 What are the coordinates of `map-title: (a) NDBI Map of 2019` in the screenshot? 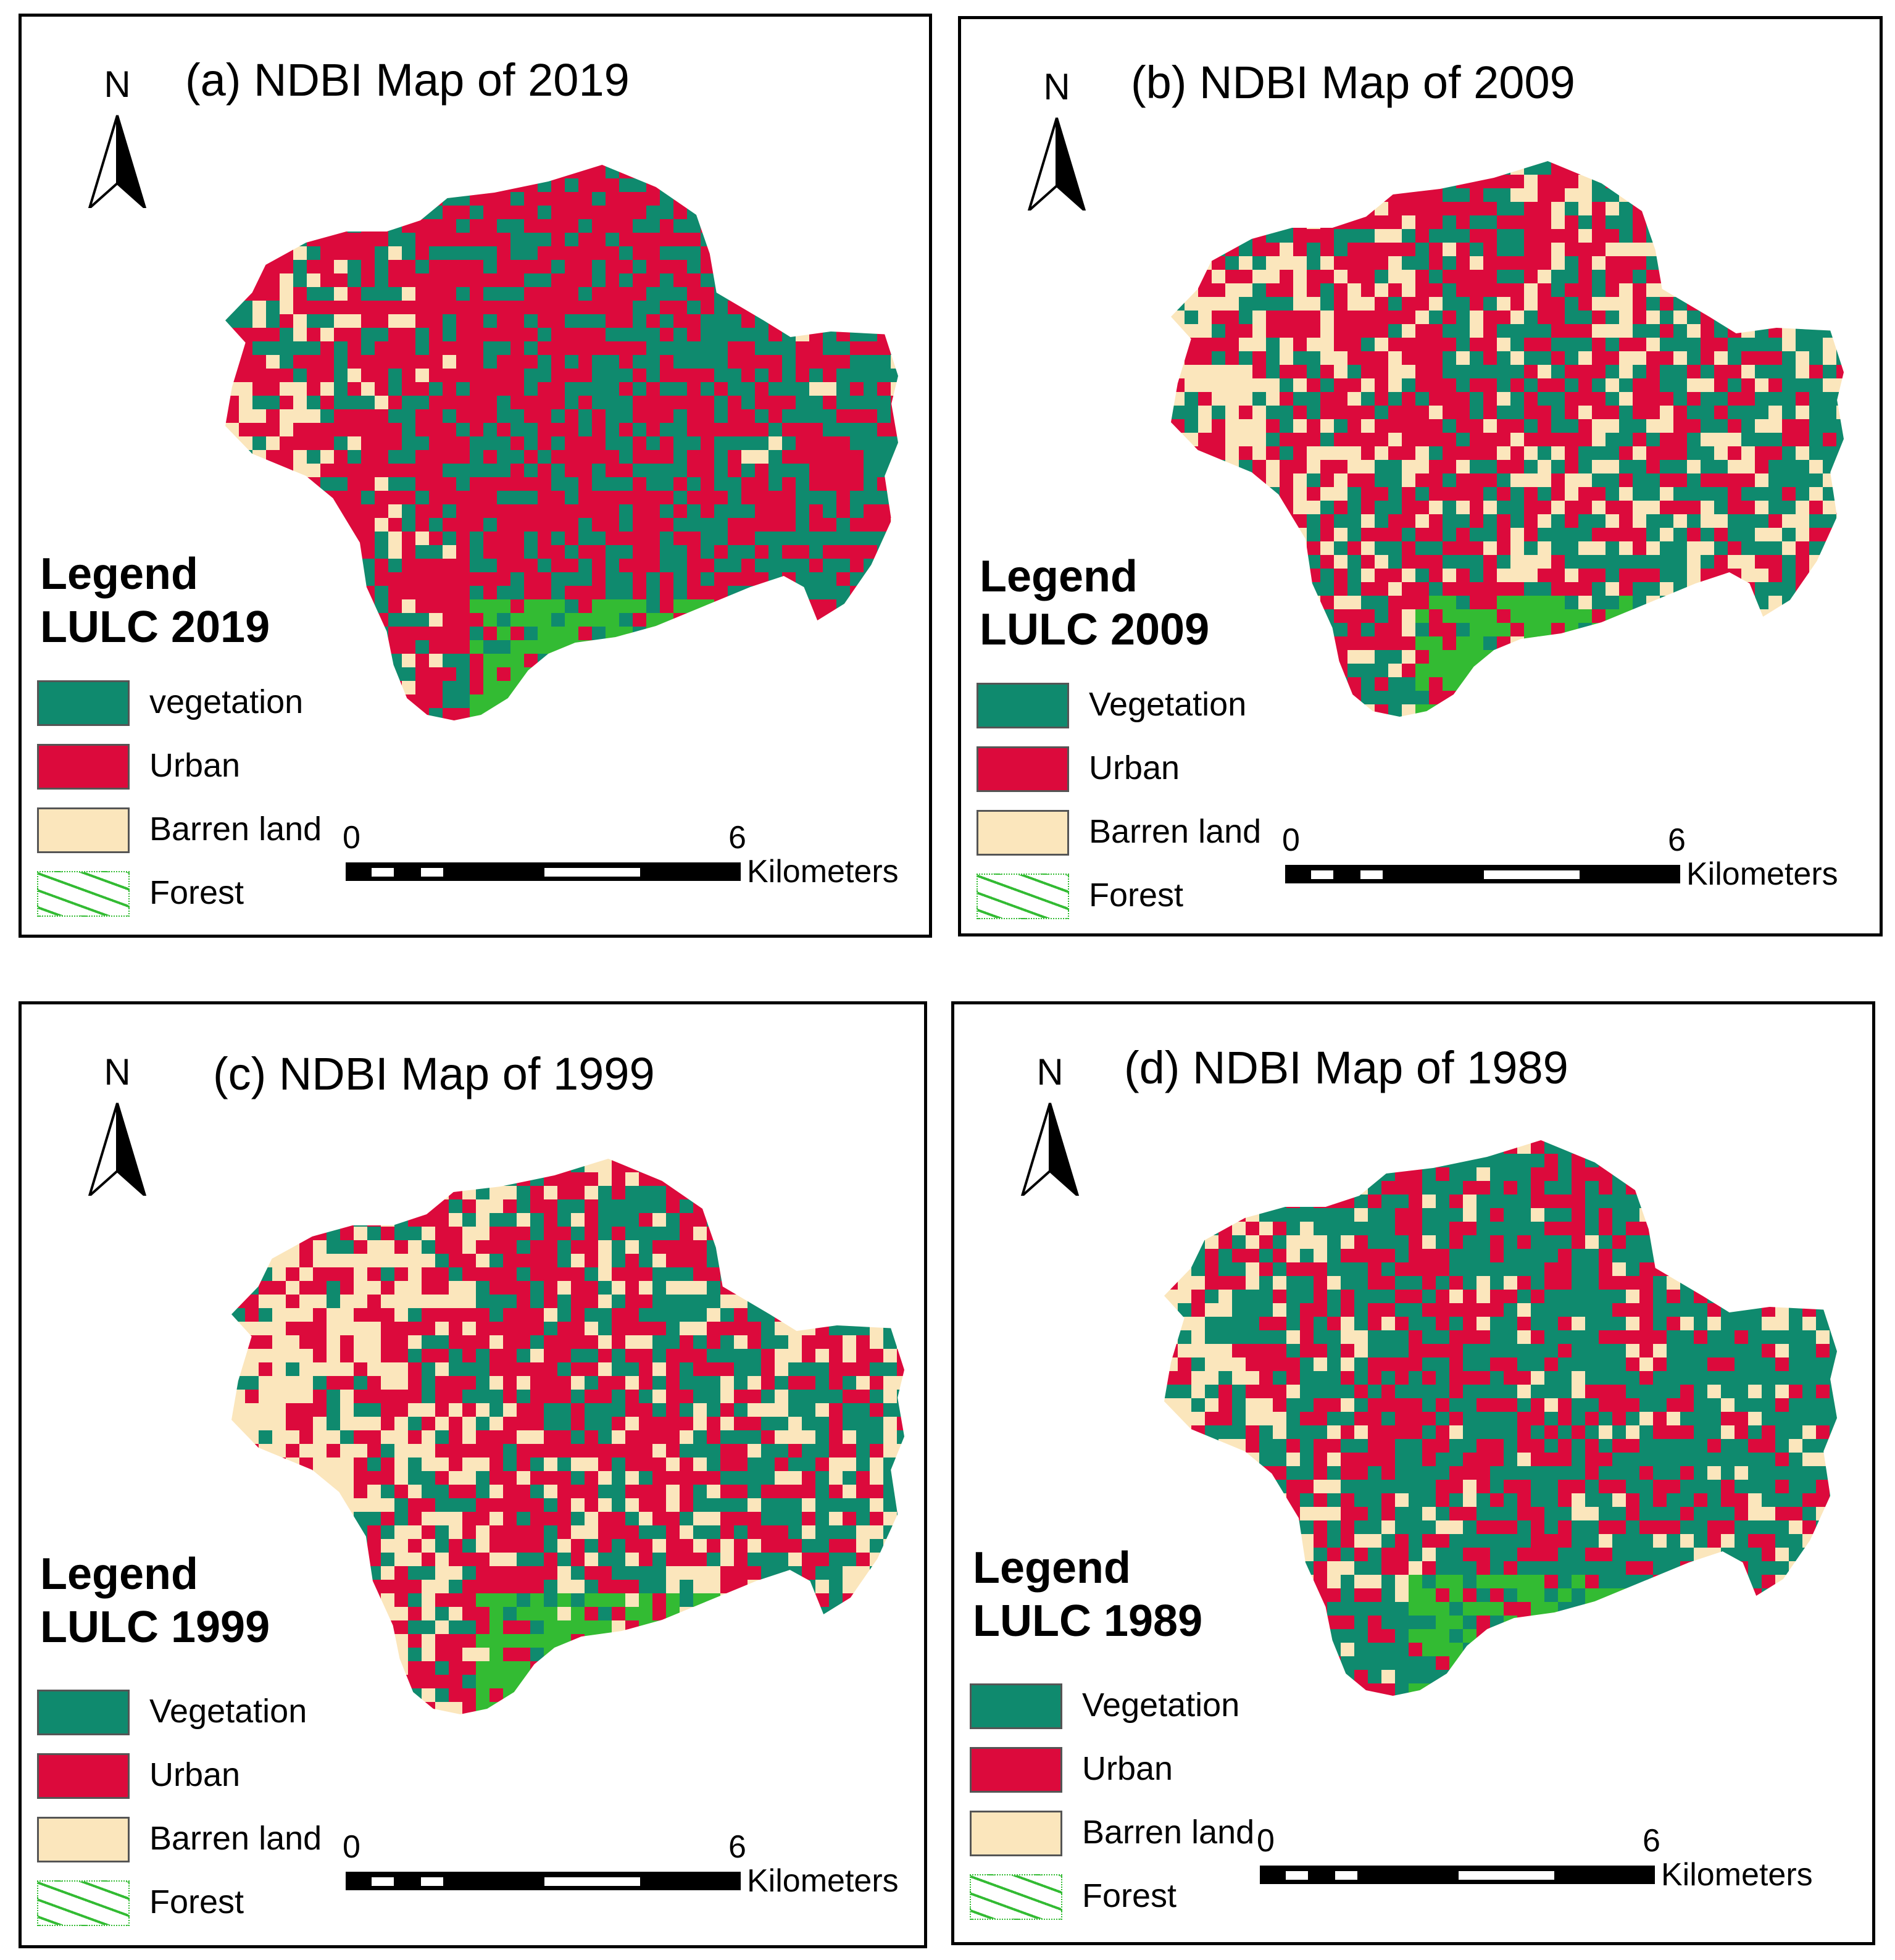 It's located at (408, 80).